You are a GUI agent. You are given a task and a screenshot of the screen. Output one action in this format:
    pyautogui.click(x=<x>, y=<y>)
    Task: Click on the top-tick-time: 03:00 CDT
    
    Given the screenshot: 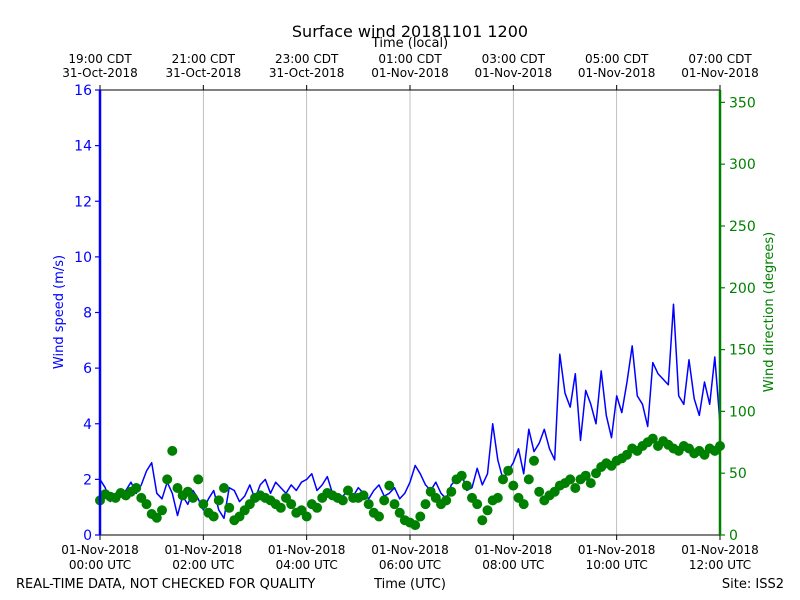 What is the action you would take?
    pyautogui.click(x=514, y=59)
    